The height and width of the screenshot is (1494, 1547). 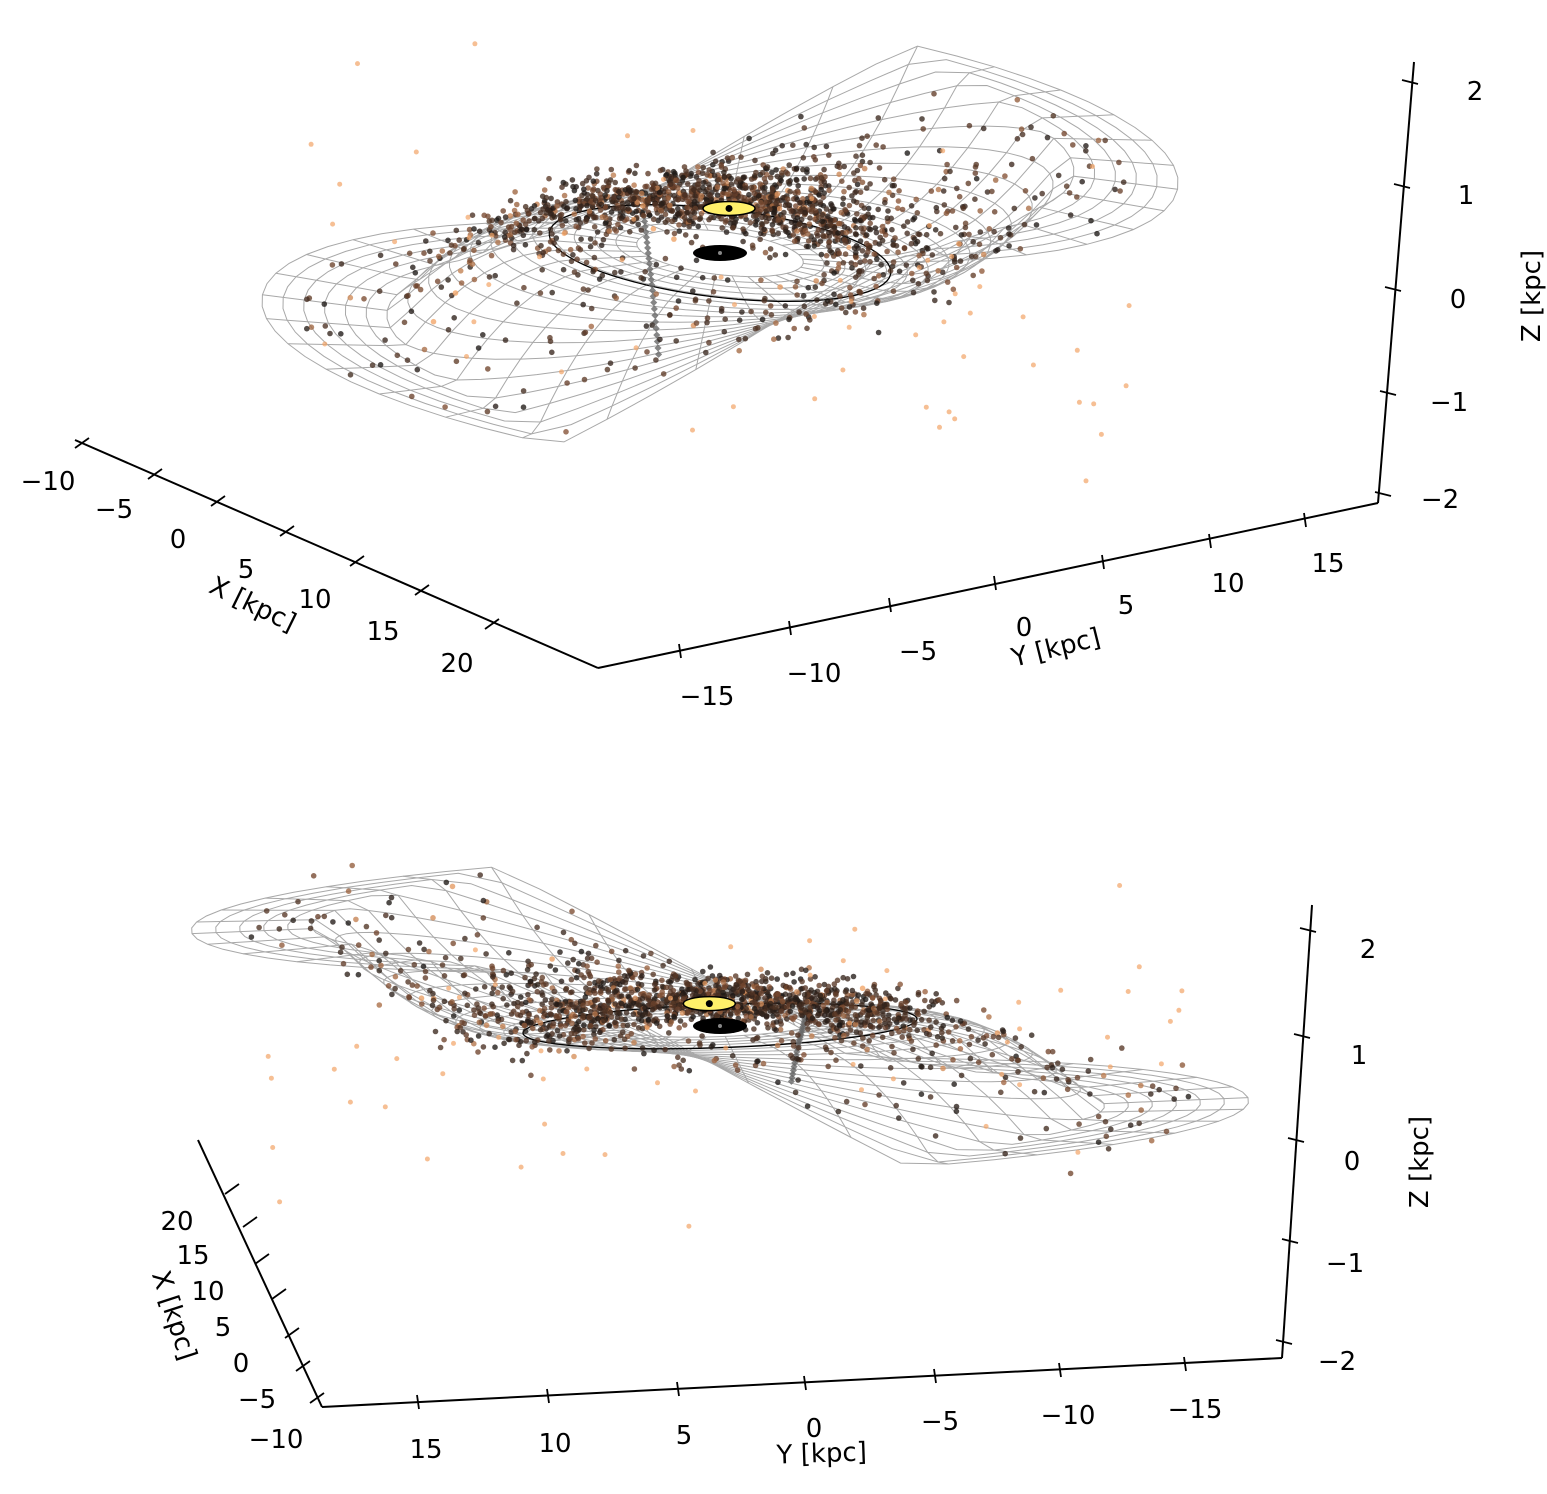 What do you see at coordinates (1402, 186) in the screenshot?
I see `z-tick` at bounding box center [1402, 186].